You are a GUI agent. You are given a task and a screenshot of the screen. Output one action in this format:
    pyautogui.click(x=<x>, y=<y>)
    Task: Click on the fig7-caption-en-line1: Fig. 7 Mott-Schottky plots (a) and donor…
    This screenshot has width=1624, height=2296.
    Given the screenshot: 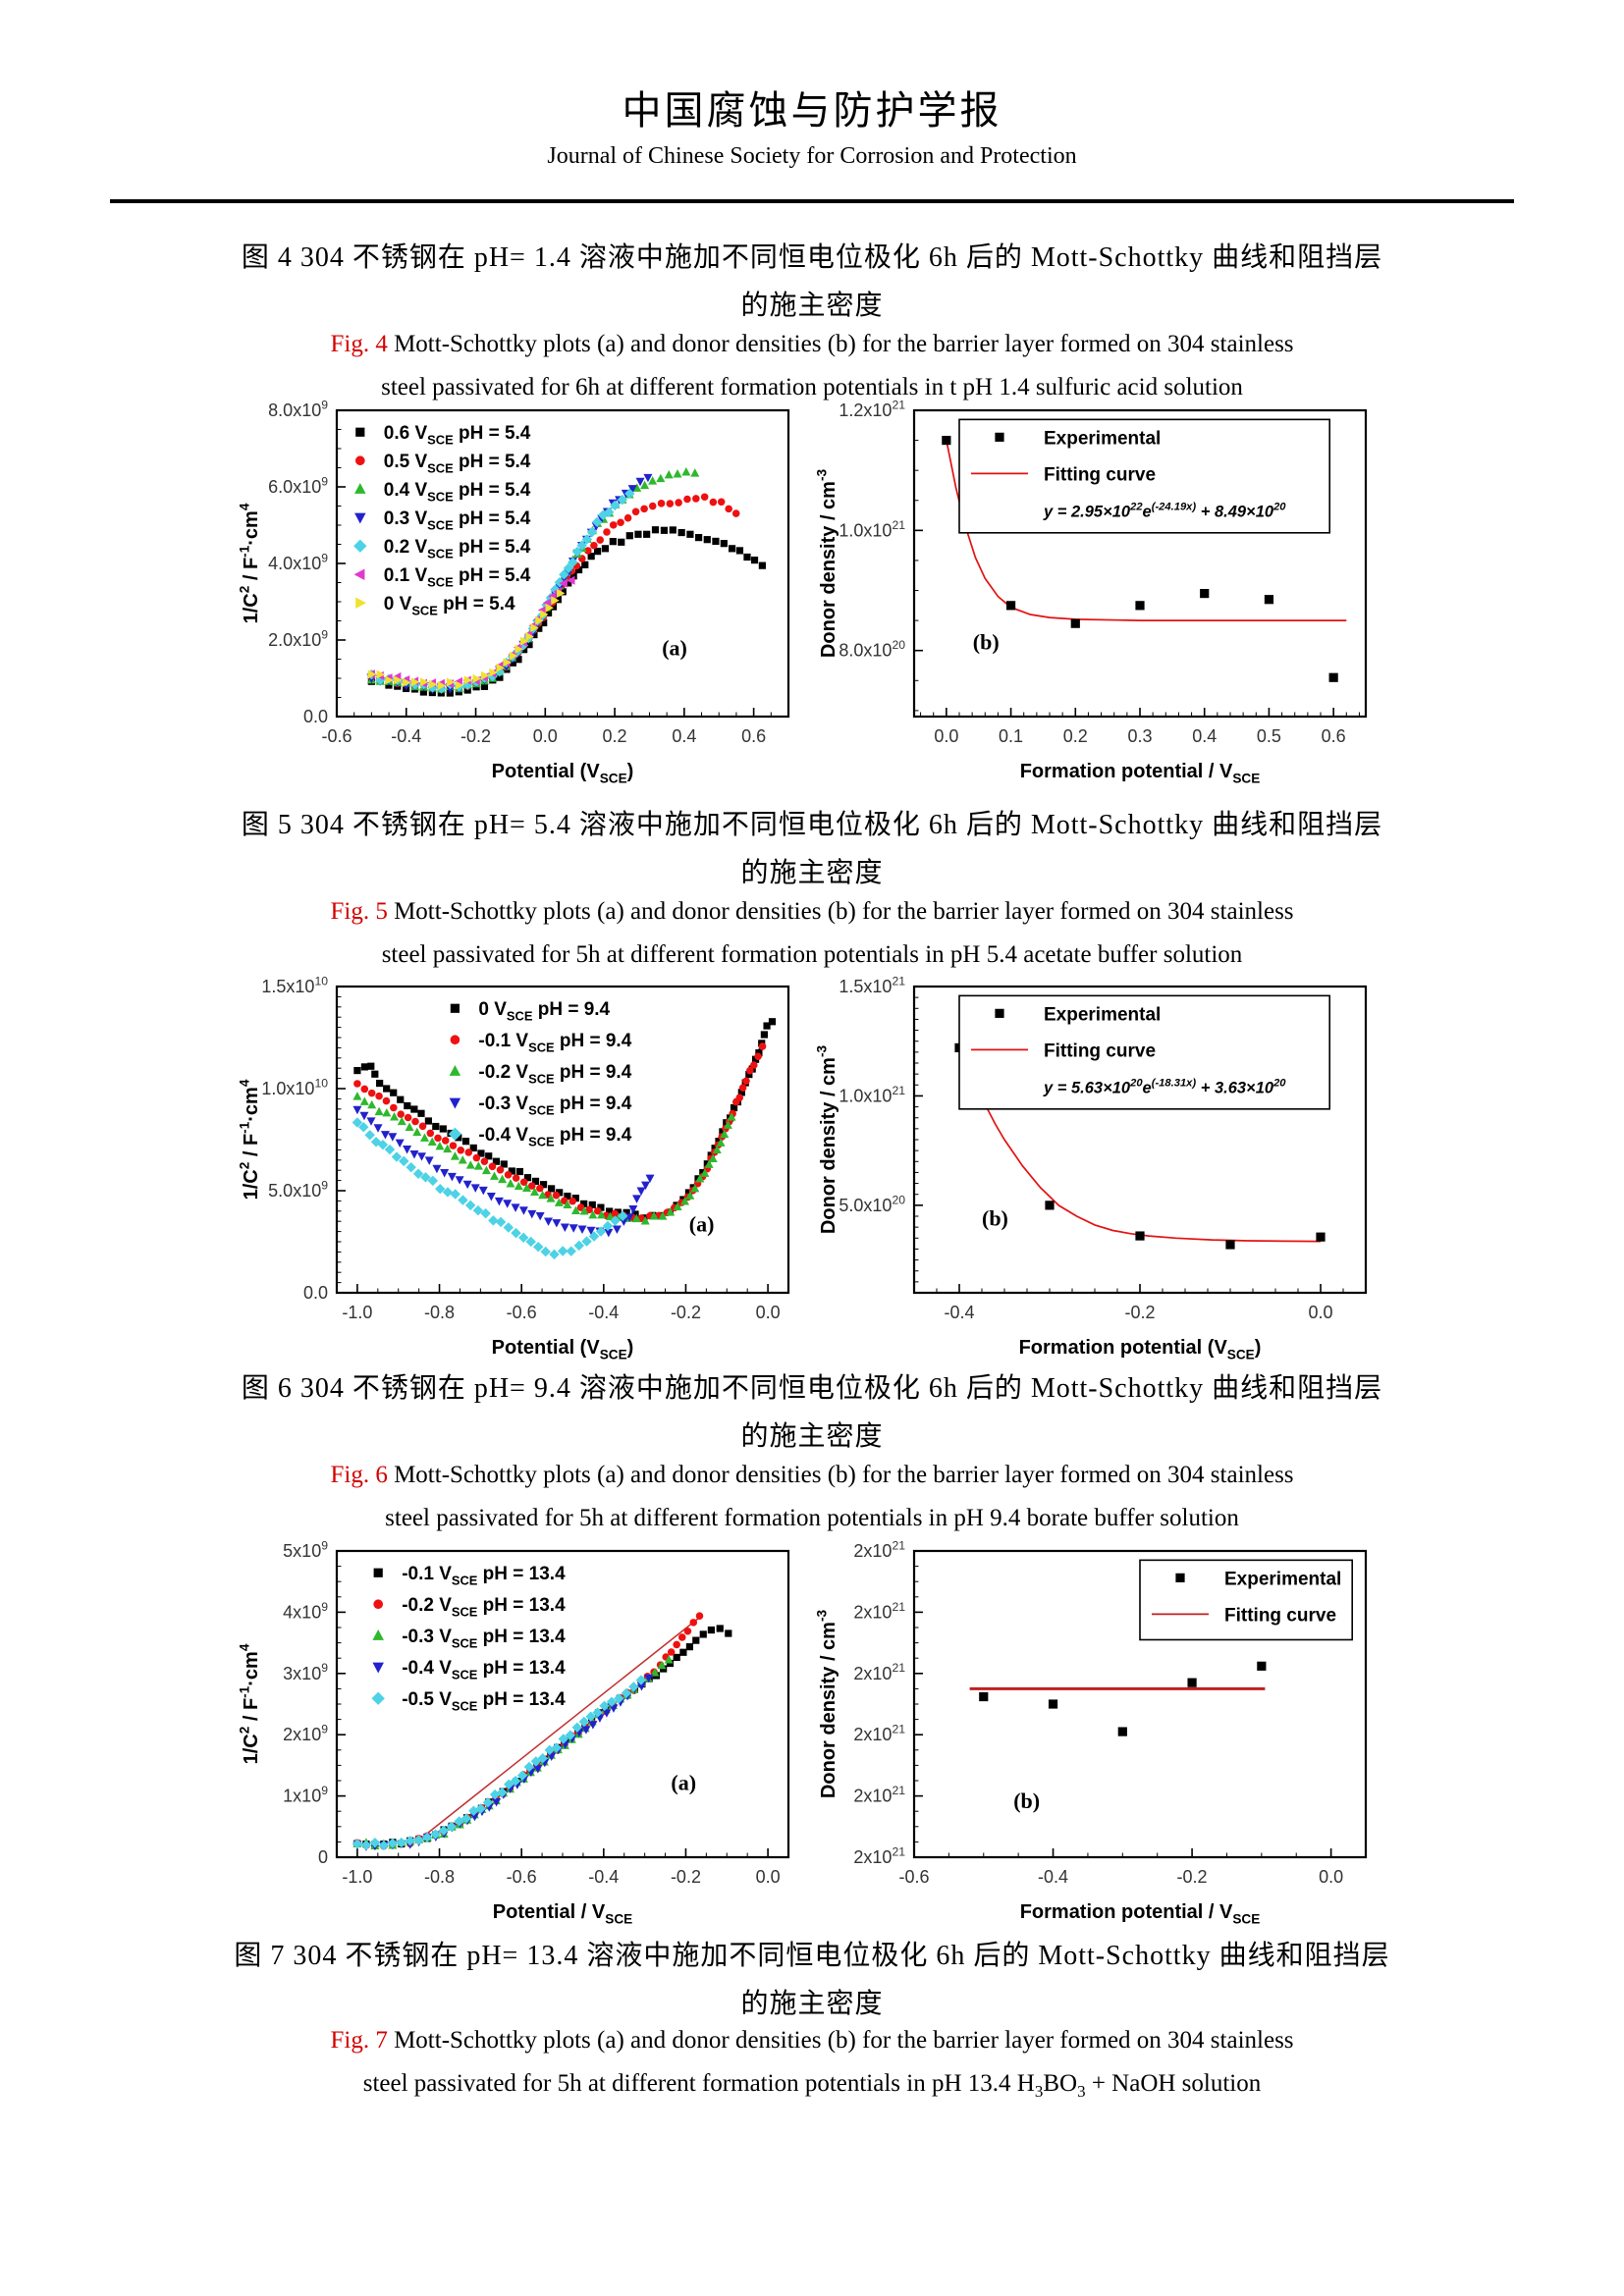 What is the action you would take?
    pyautogui.click(x=812, y=2041)
    